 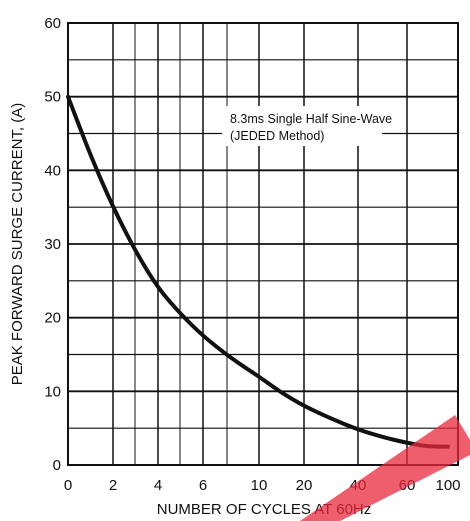 I want to click on x-tick-label: 2, so click(x=113, y=485).